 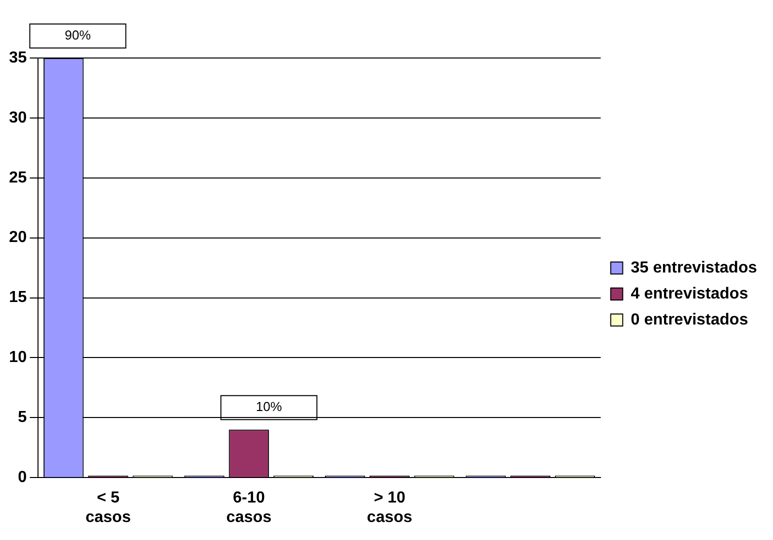 What do you see at coordinates (18, 237) in the screenshot?
I see `y-tick-label: 20` at bounding box center [18, 237].